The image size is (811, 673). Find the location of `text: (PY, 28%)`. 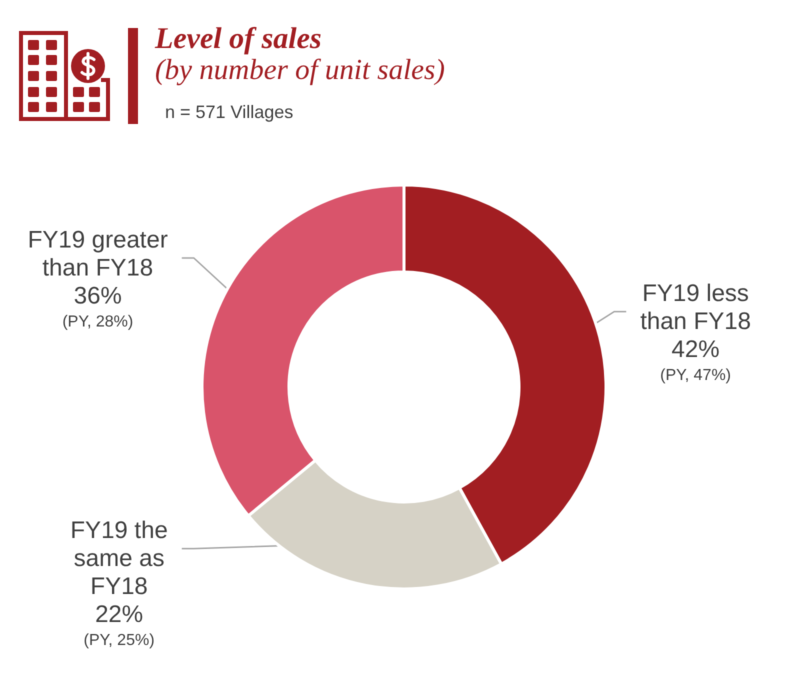

text: (PY, 28%) is located at coordinates (98, 321).